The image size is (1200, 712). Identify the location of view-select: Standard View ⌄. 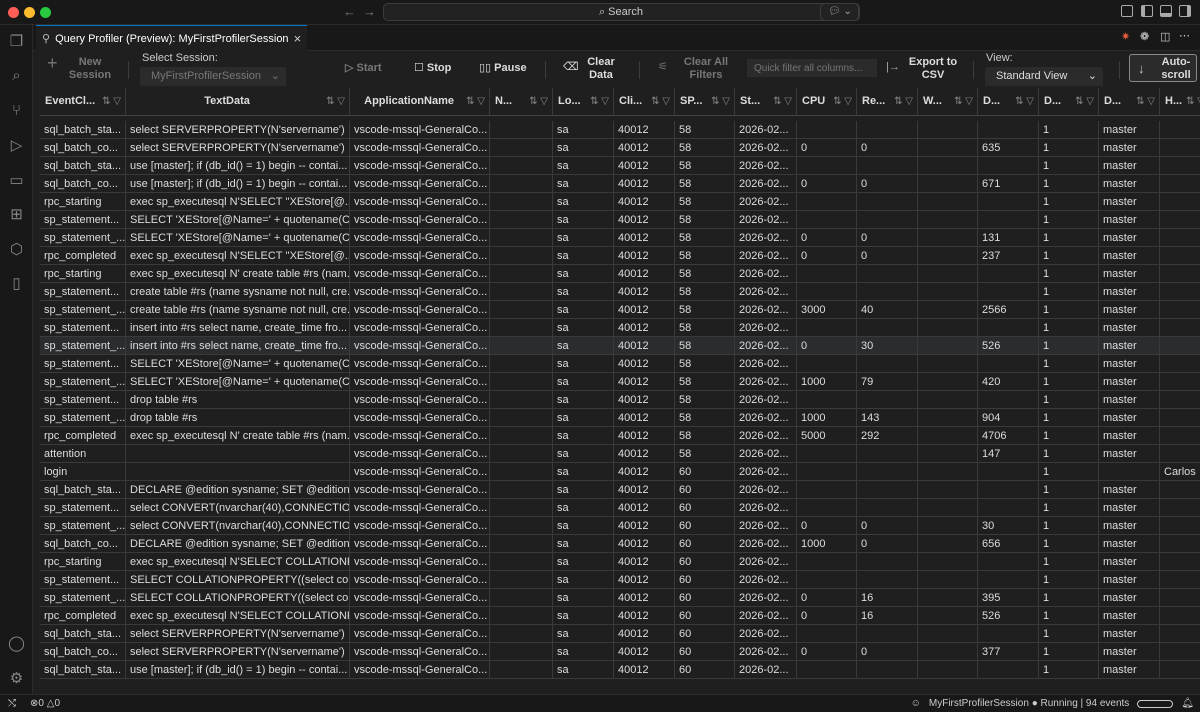
(1044, 76).